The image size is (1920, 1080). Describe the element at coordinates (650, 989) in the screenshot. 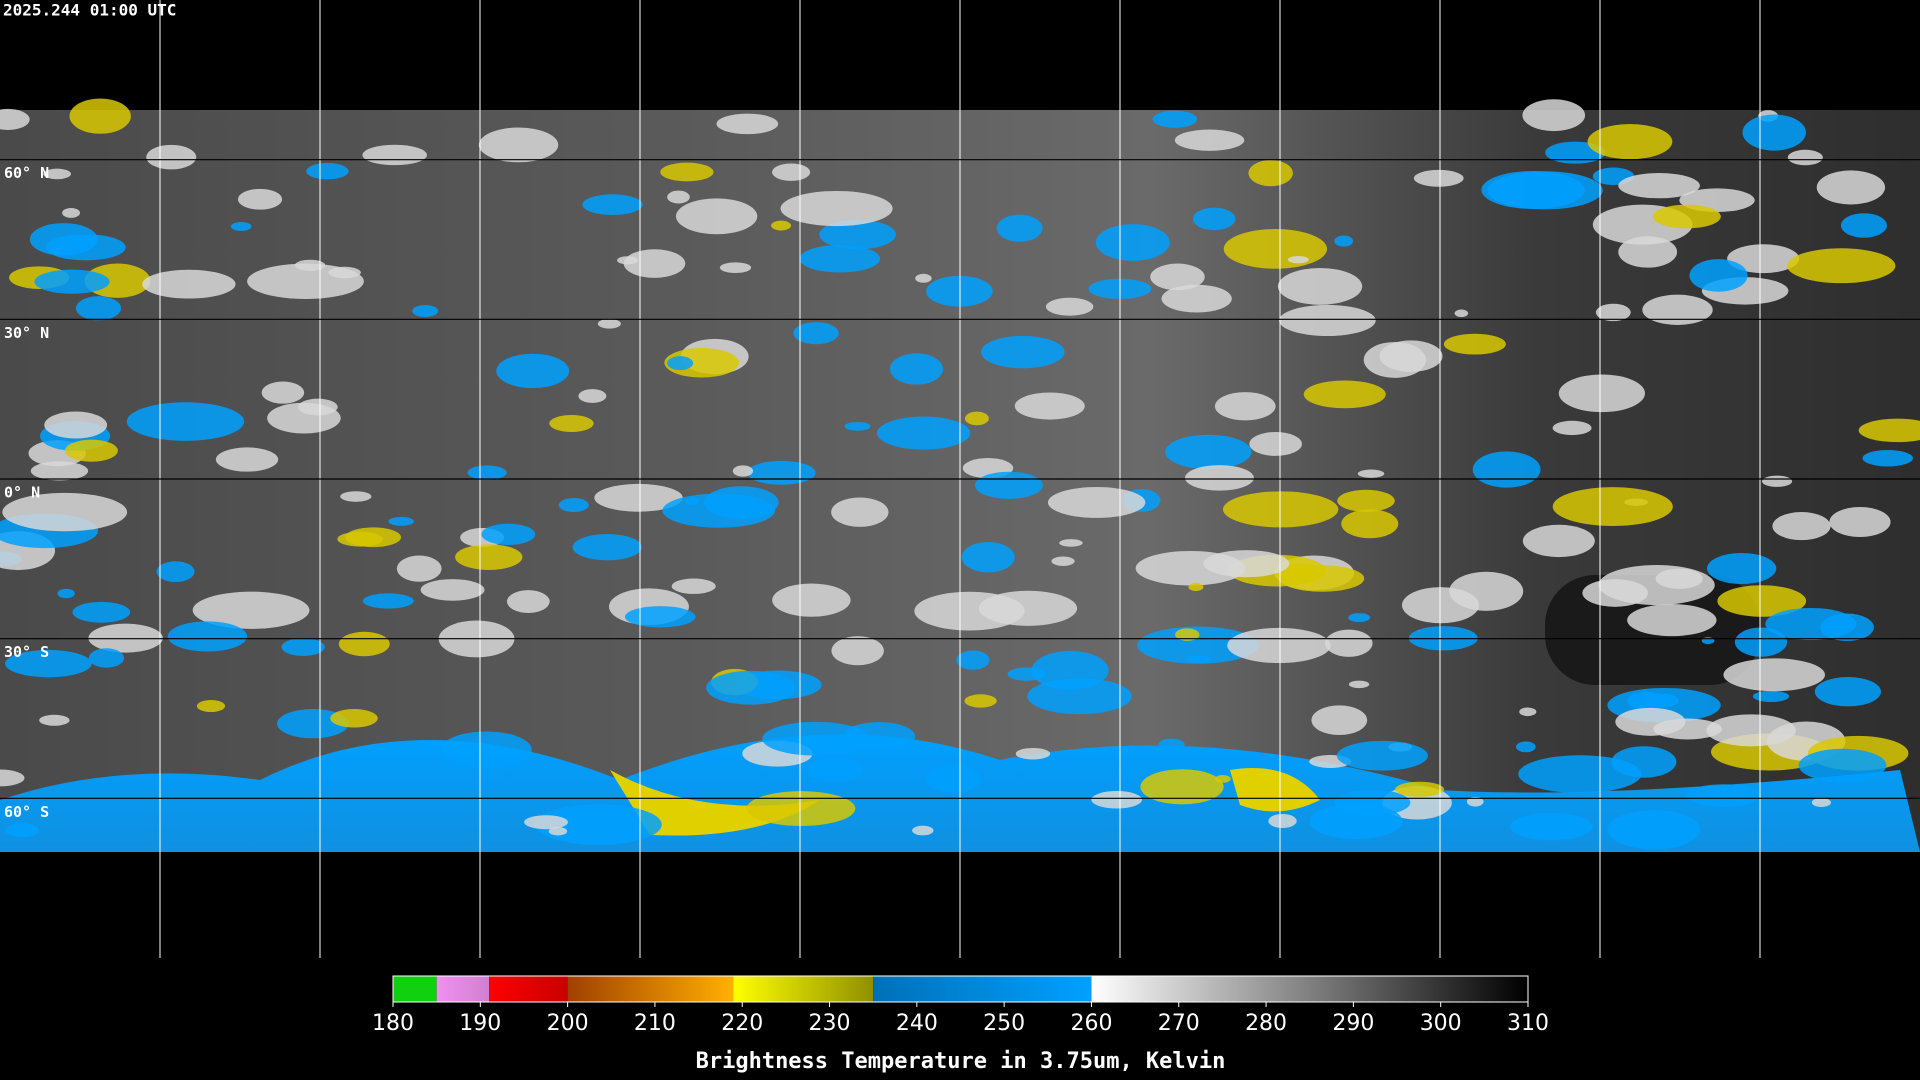

I see `colorbar-segment` at that location.